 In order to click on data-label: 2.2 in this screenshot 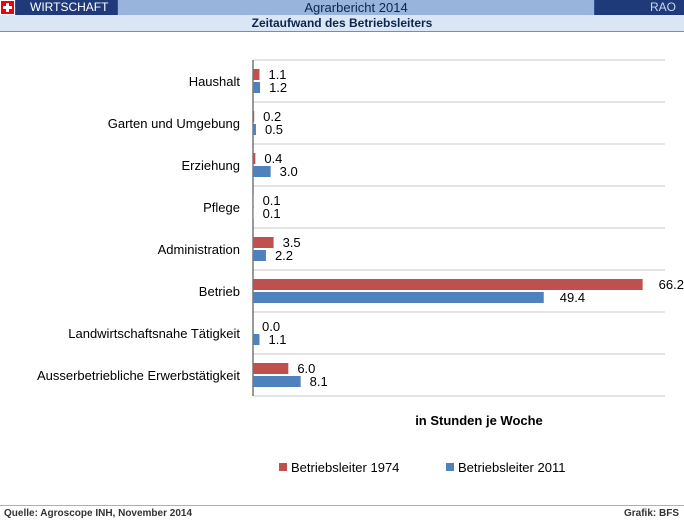, I will do `click(284, 255)`.